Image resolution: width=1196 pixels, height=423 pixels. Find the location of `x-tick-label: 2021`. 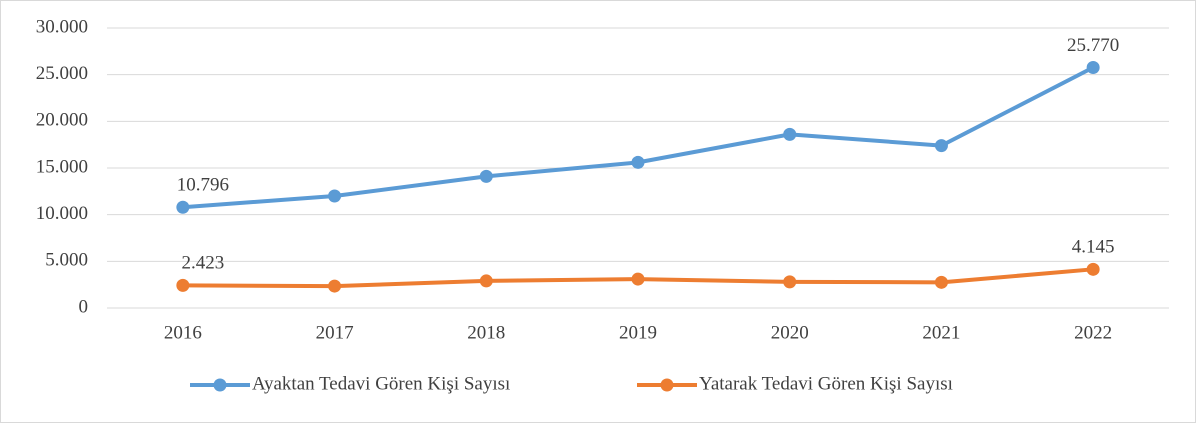

x-tick-label: 2021 is located at coordinates (941, 332).